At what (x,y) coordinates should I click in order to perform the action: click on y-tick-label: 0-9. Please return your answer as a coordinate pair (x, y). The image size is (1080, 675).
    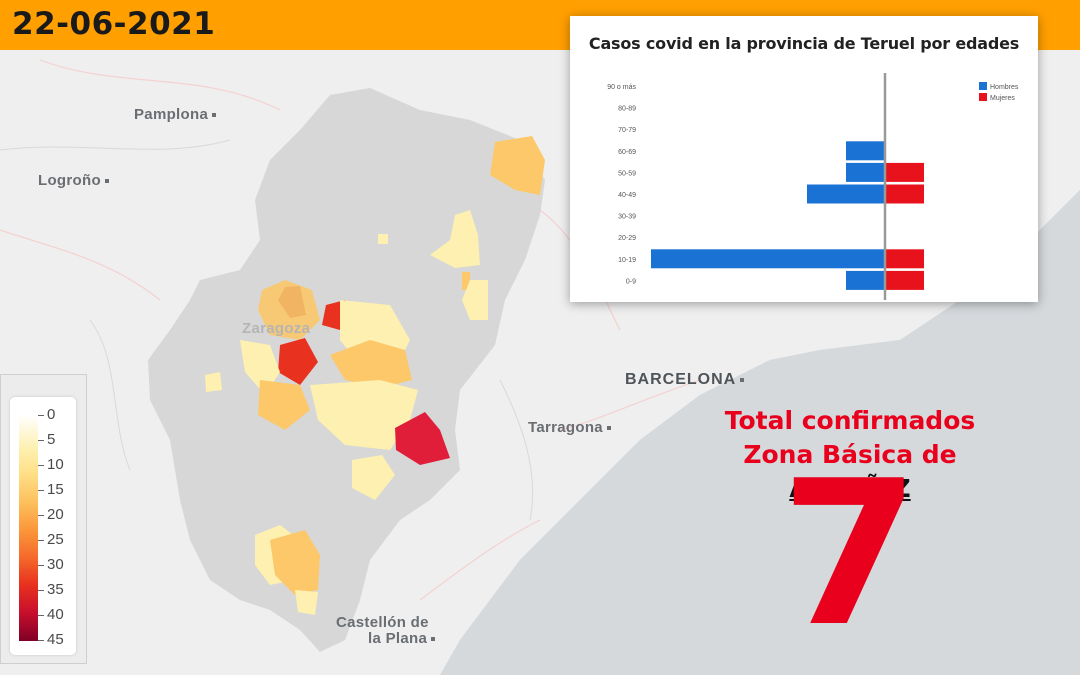
    Looking at the image, I should click on (631, 281).